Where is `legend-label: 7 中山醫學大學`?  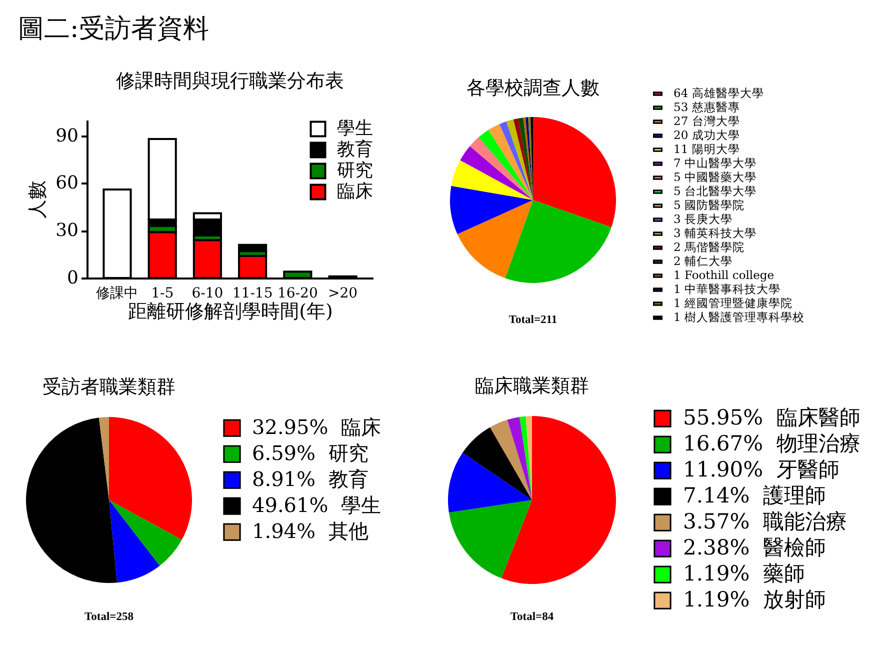
legend-label: 7 中山醫學大學 is located at coordinates (715, 163).